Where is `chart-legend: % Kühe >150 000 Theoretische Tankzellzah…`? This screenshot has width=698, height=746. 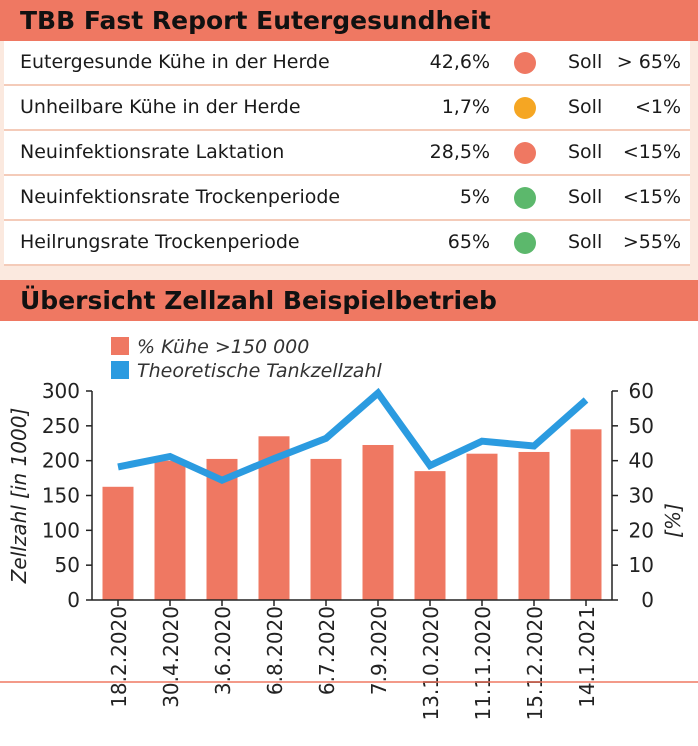 chart-legend: % Kühe >150 000 Theoretische Tankzellzah… is located at coordinates (246, 359).